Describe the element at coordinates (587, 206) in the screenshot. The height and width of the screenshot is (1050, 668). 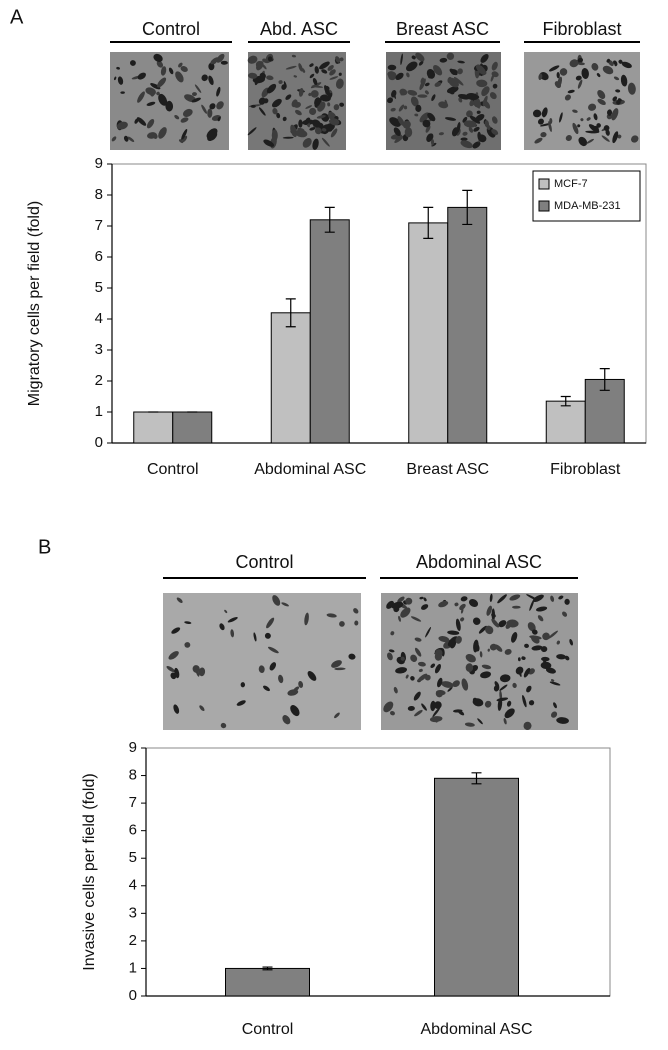
I see `legend-label: MDA-MB-231` at that location.